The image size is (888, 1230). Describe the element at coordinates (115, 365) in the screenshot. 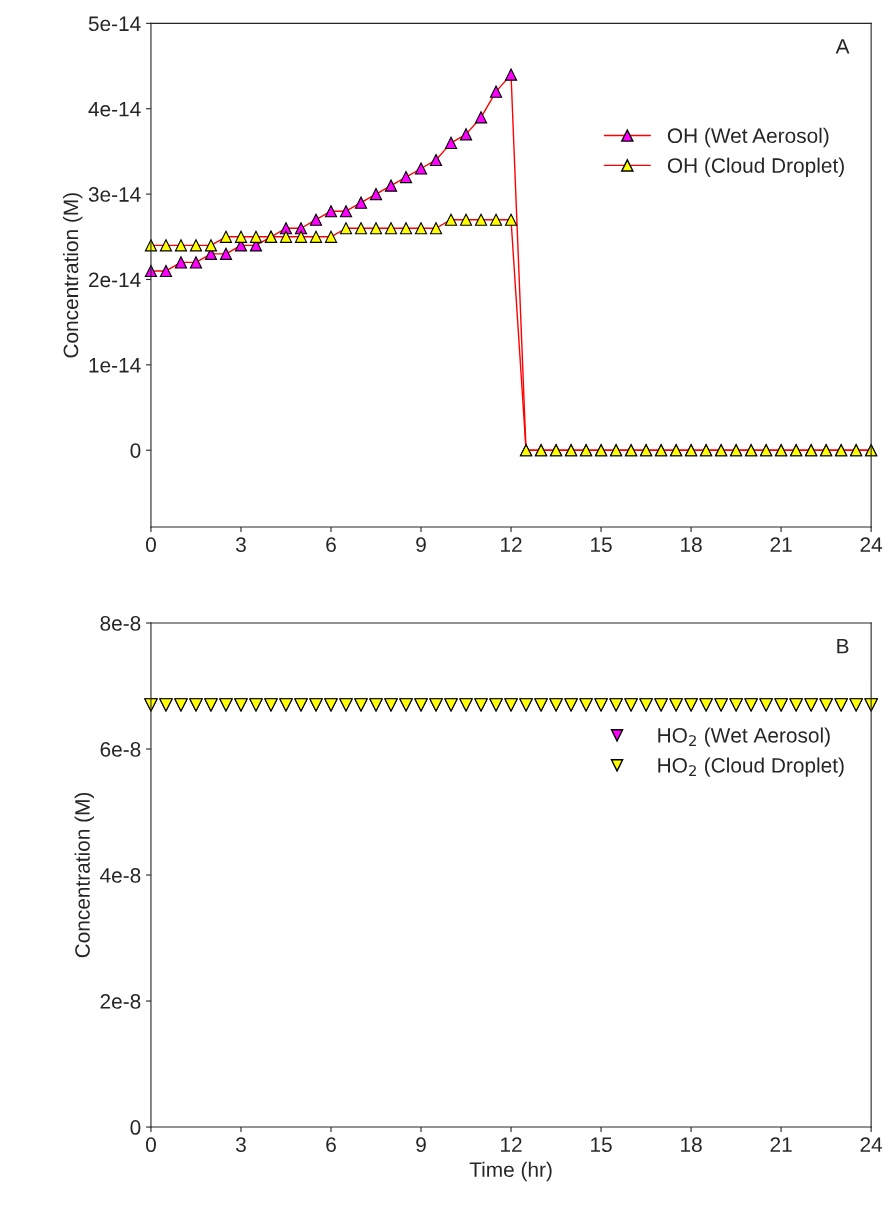

I see `y-tick-label: 1e-14` at that location.